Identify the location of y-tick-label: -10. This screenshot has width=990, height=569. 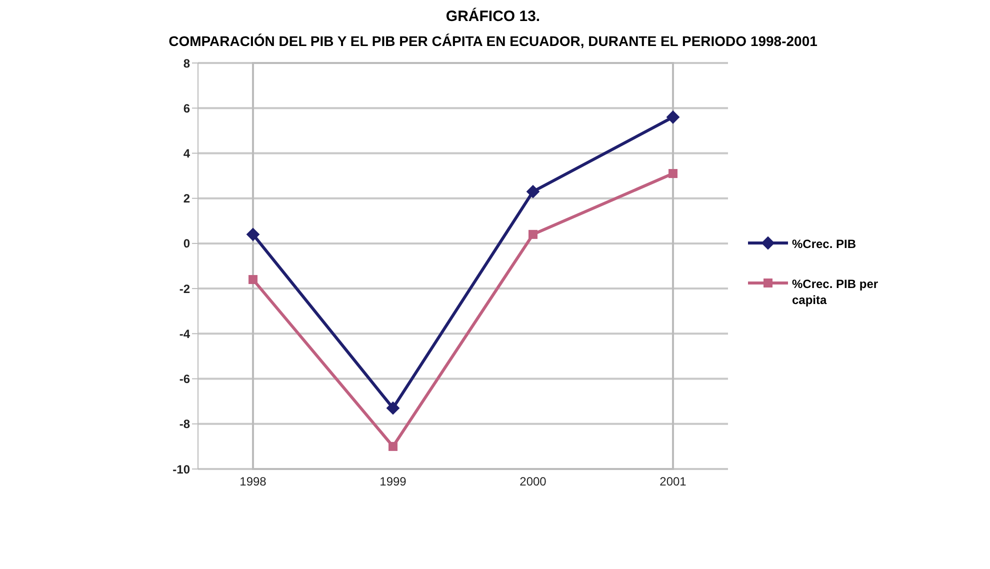
(181, 469).